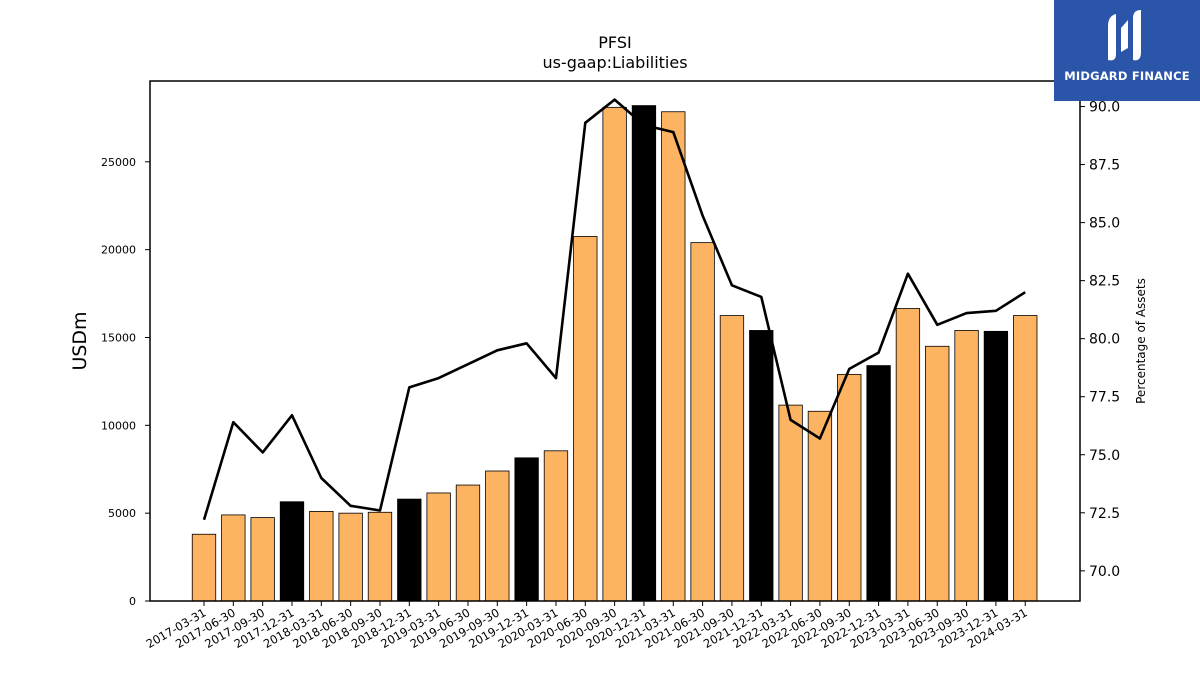 This screenshot has width=1200, height=675. Describe the element at coordinates (80, 340) in the screenshot. I see `left-axis-label: USDm` at that location.